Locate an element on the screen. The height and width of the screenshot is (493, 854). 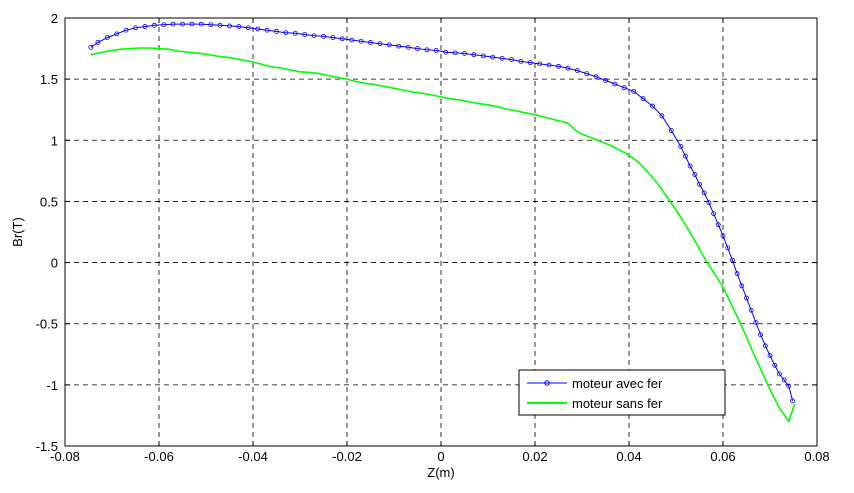
y-tick-label: 1 is located at coordinates (54, 140).